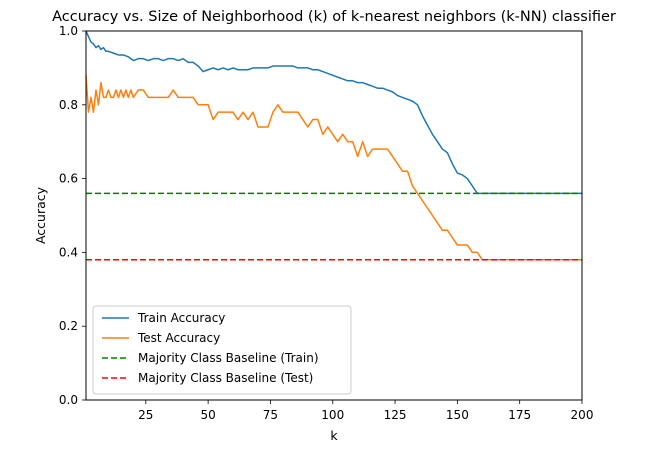 The image size is (668, 453). I want to click on y-tick-label: 0.6, so click(68, 179).